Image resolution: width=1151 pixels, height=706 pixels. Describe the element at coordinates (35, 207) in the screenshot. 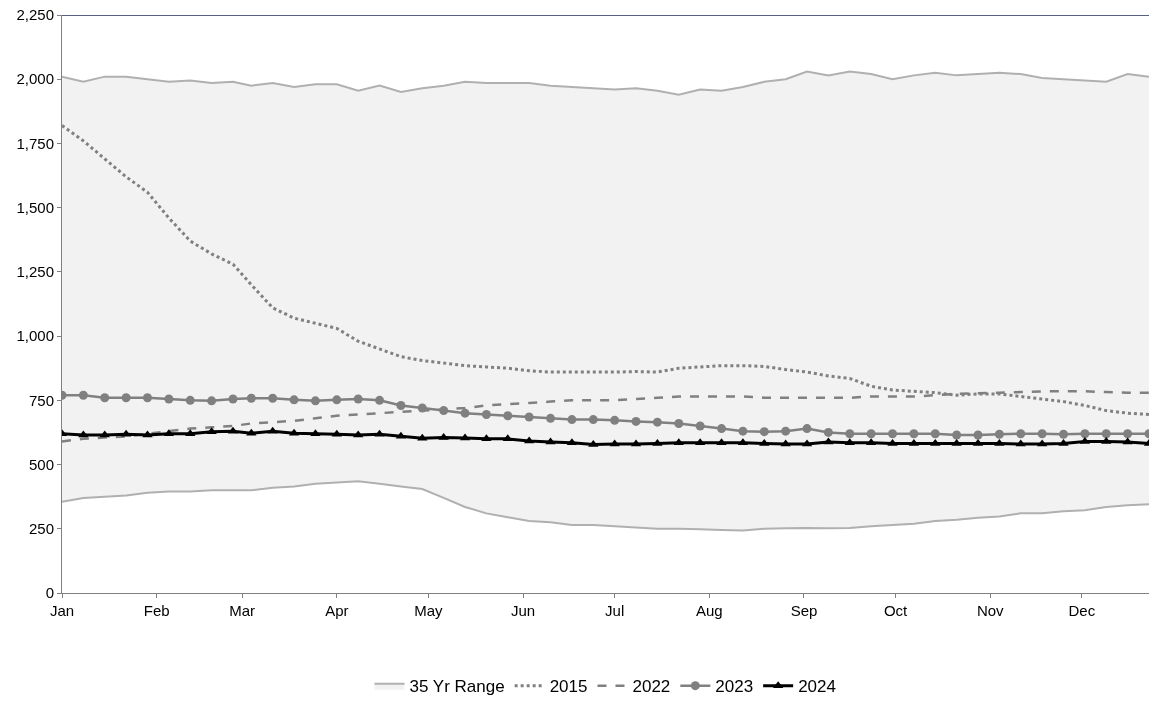

I see `y-tick-label: 1,500` at that location.